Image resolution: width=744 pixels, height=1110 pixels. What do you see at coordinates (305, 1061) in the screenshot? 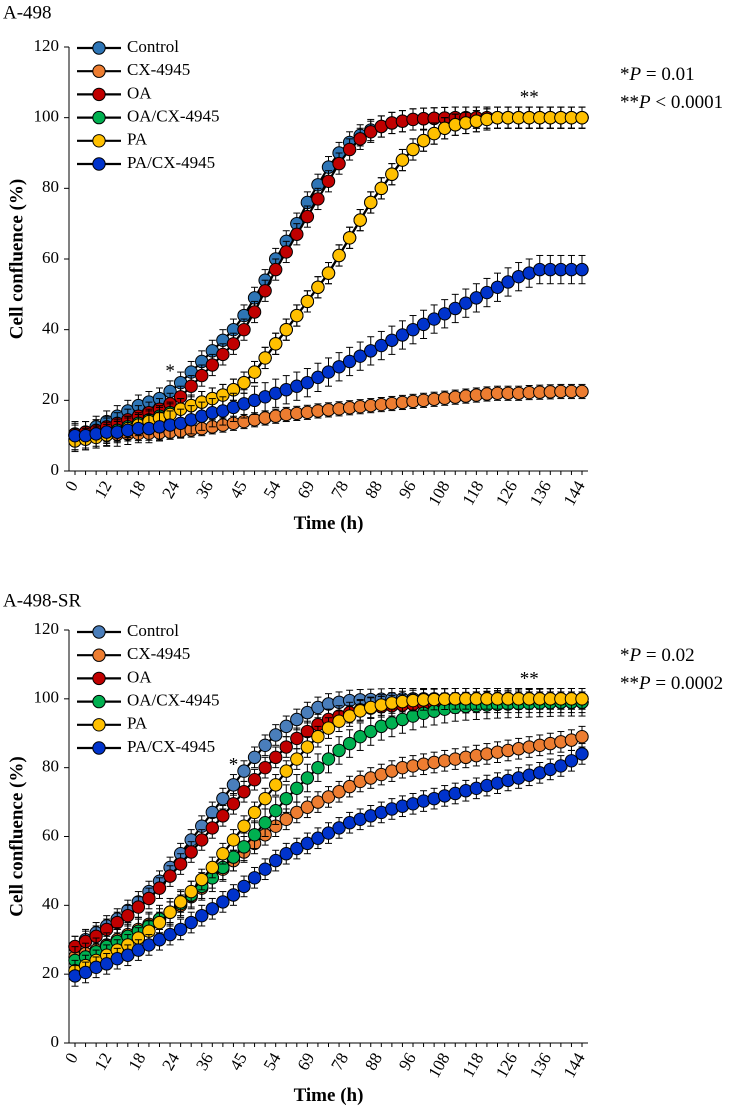
I see `x-tick-label: 69` at bounding box center [305, 1061].